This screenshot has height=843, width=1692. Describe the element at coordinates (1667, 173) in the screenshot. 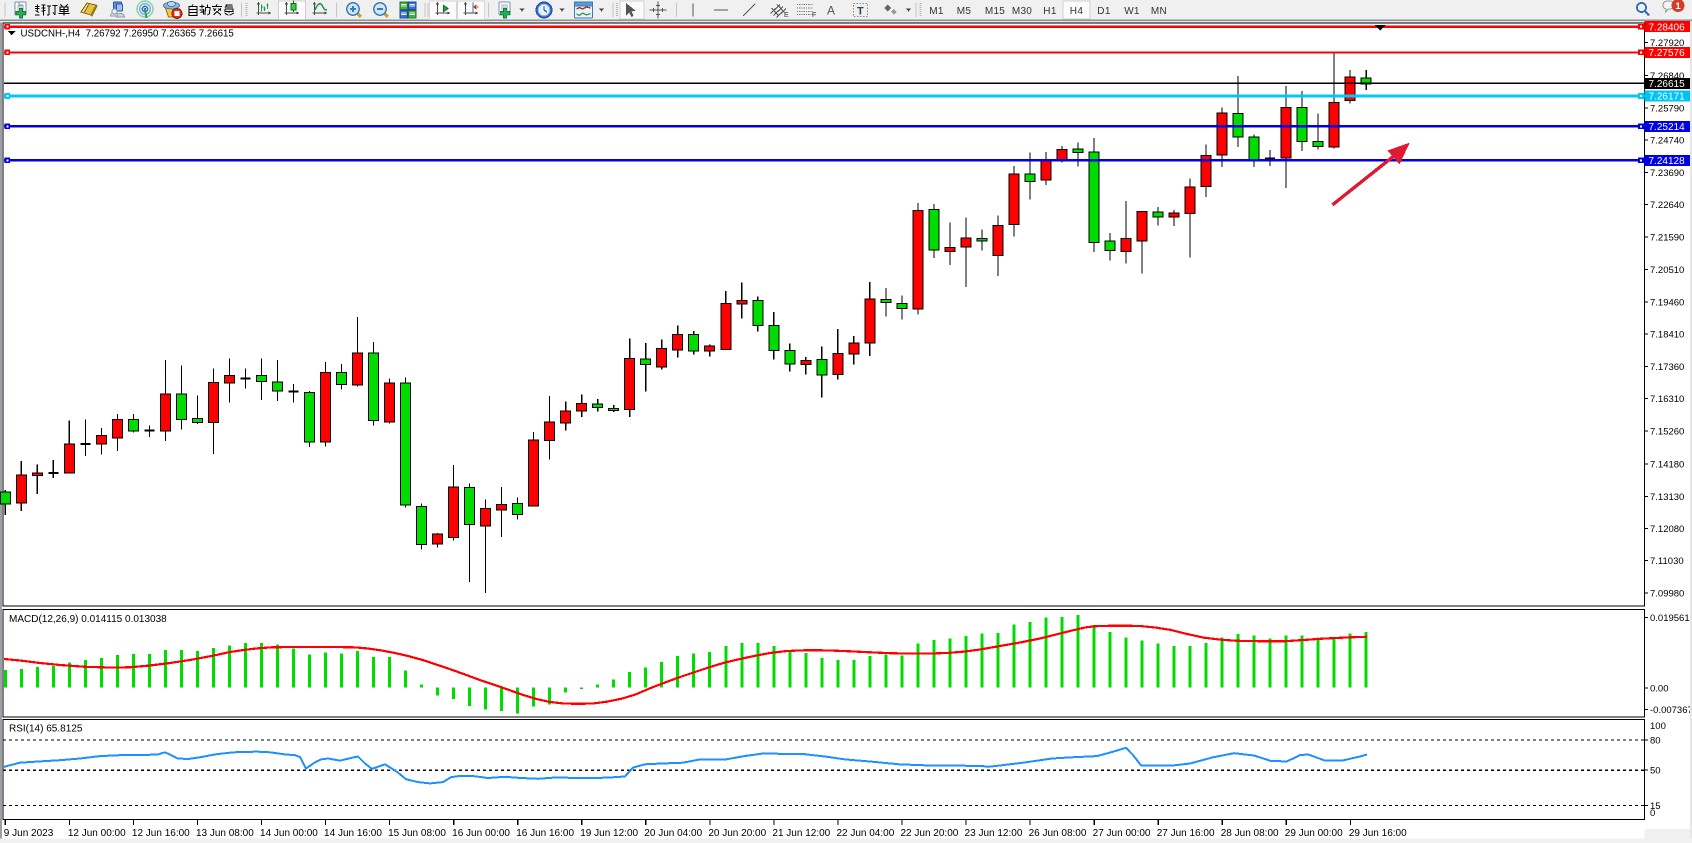

I see `svg-text: 7.23690` at that location.